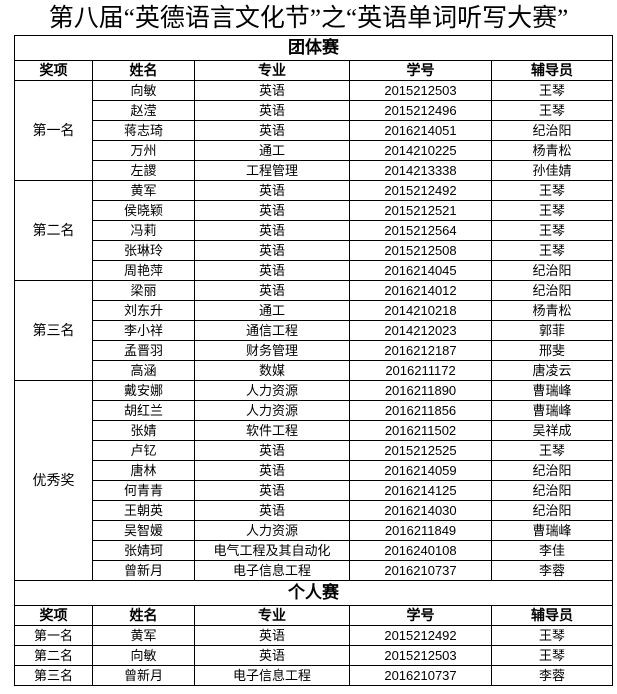  What do you see at coordinates (420, 130) in the screenshot?
I see `student-id-cell: 2016214051` at bounding box center [420, 130].